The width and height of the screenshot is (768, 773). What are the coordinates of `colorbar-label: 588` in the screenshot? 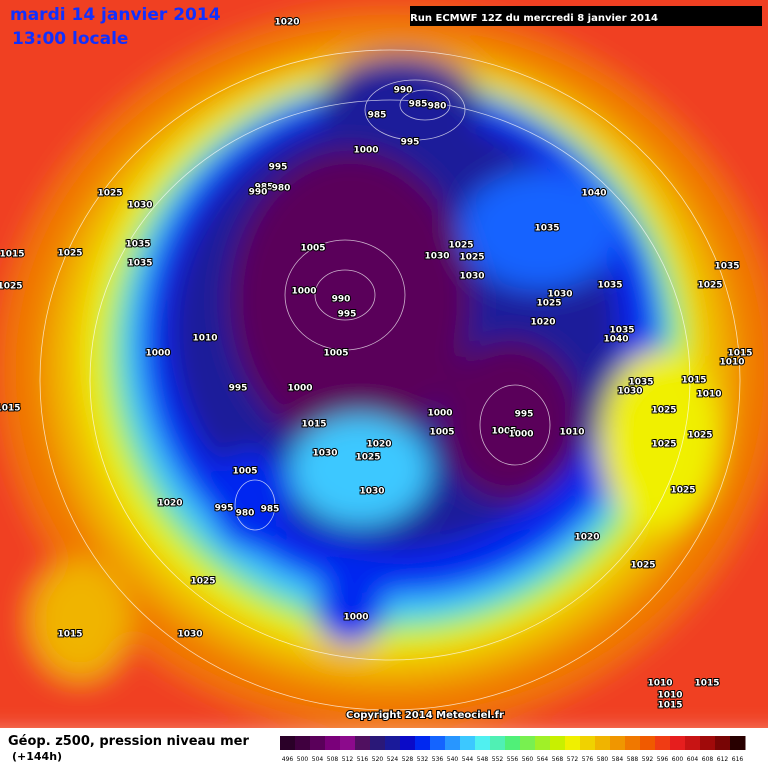 It's located at (633, 759).